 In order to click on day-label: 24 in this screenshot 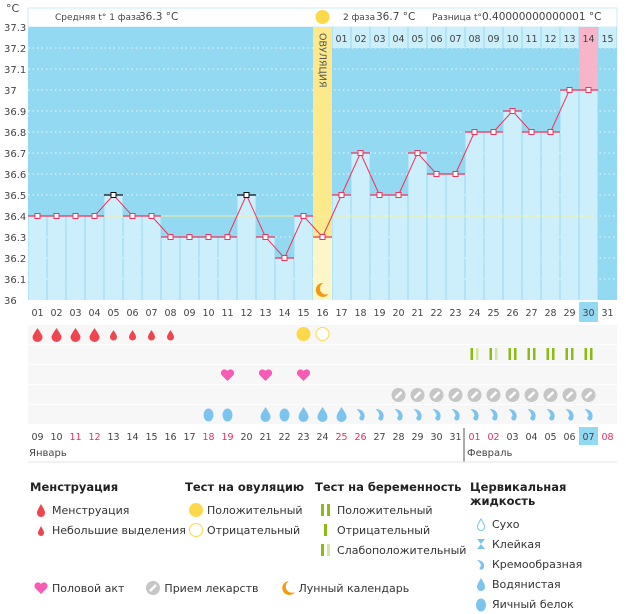, I will do `click(474, 313)`.